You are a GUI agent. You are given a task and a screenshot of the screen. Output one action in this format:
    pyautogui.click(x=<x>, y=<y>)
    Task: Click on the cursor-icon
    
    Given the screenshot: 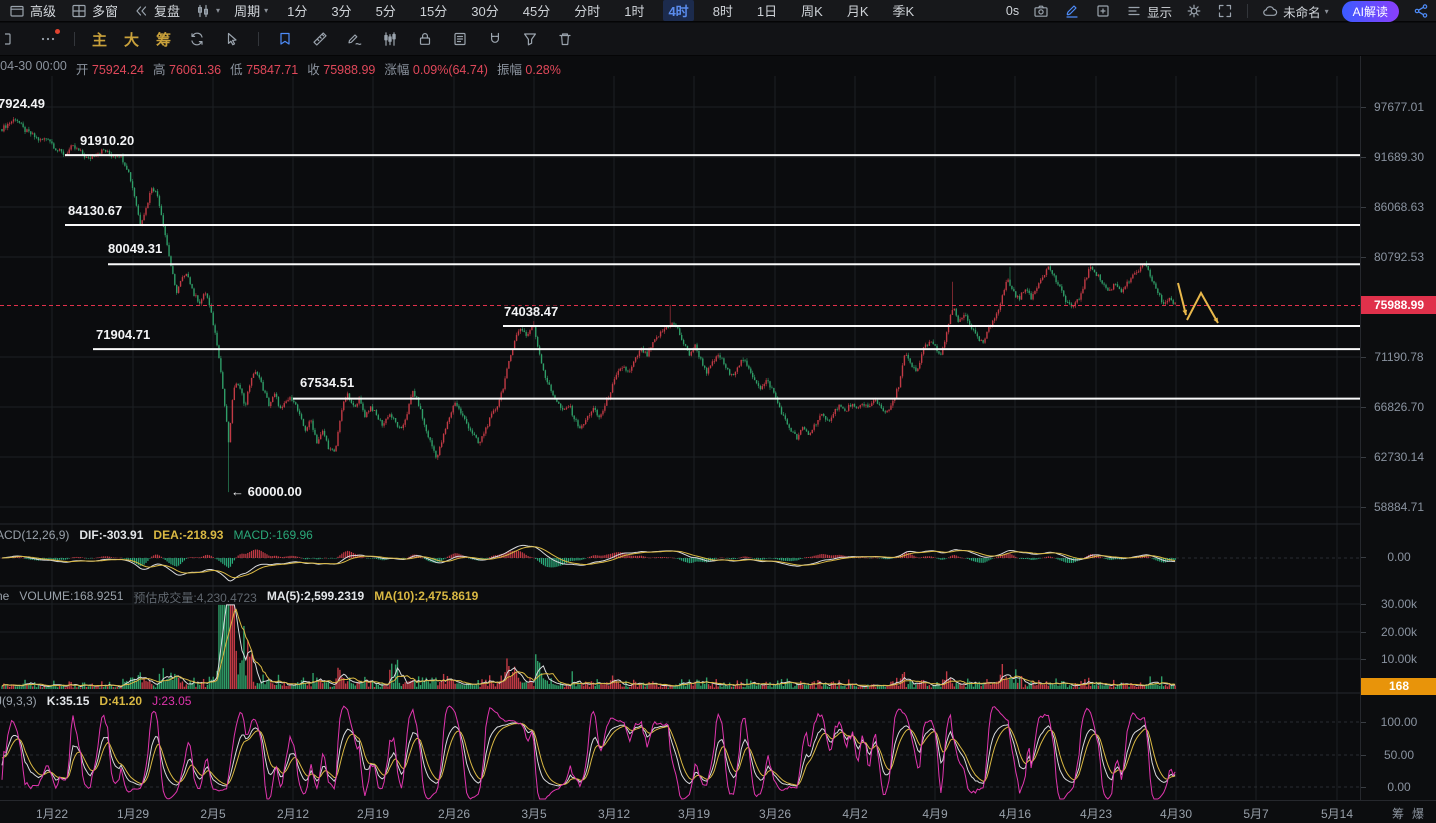 What is the action you would take?
    pyautogui.click(x=232, y=39)
    